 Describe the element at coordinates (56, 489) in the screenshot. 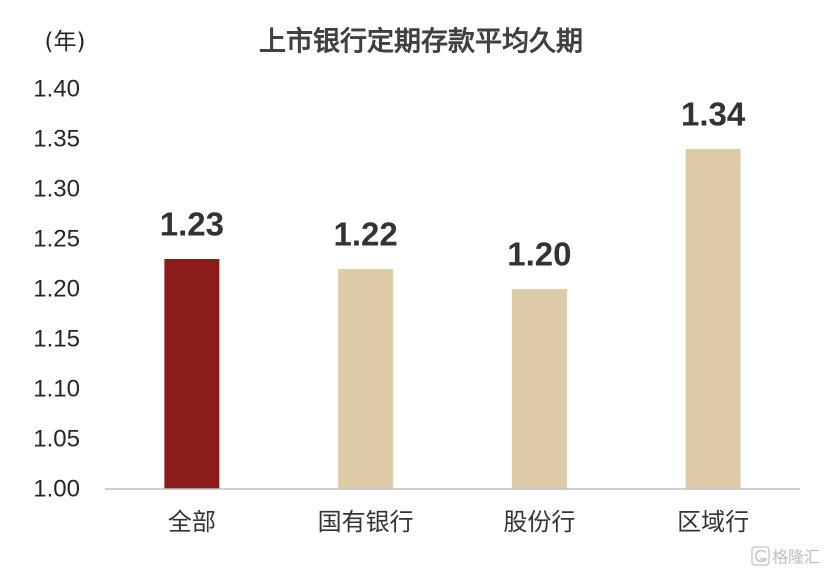

I see `y-tick-label-1-00: 1.00` at that location.